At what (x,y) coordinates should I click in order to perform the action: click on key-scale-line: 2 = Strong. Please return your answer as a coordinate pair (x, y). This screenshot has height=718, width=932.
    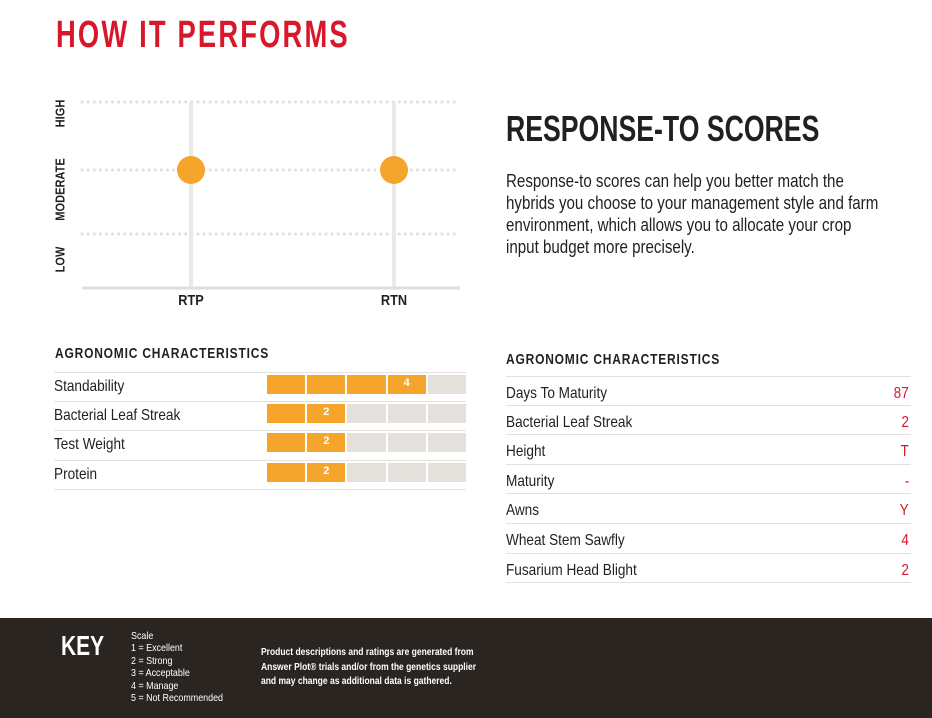
    Looking at the image, I should click on (152, 660).